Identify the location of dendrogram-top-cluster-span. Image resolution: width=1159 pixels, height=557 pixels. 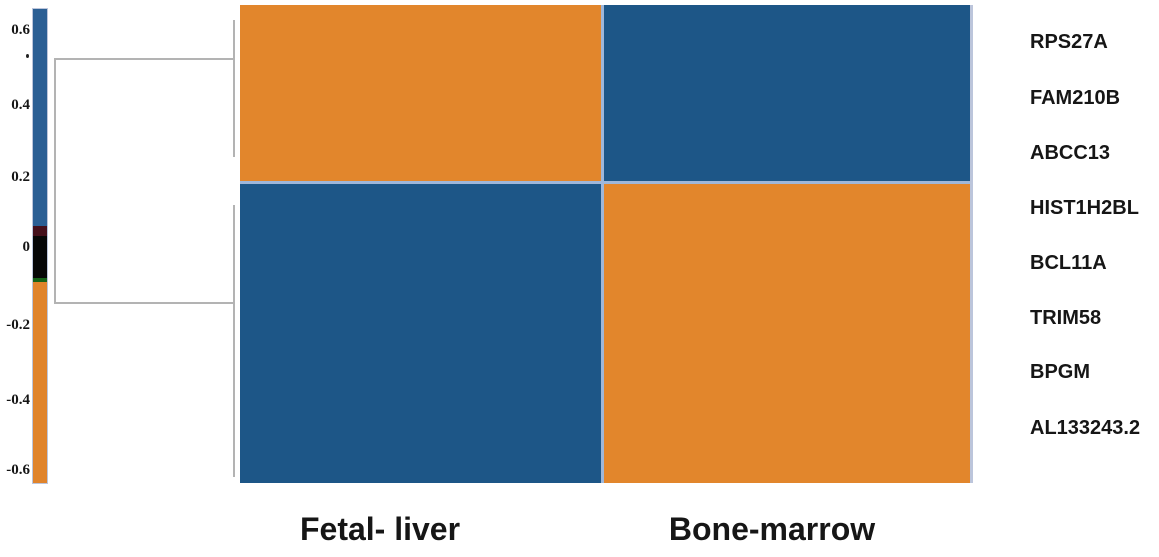
(234, 88).